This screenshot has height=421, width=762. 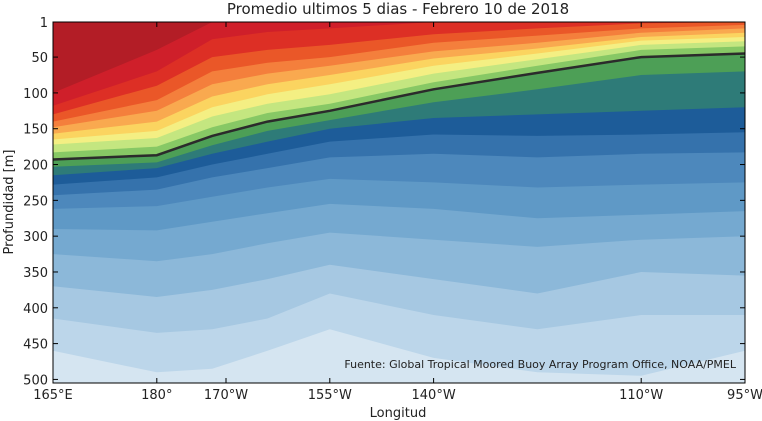 What do you see at coordinates (39, 58) in the screenshot?
I see `y-tick-label: 50` at bounding box center [39, 58].